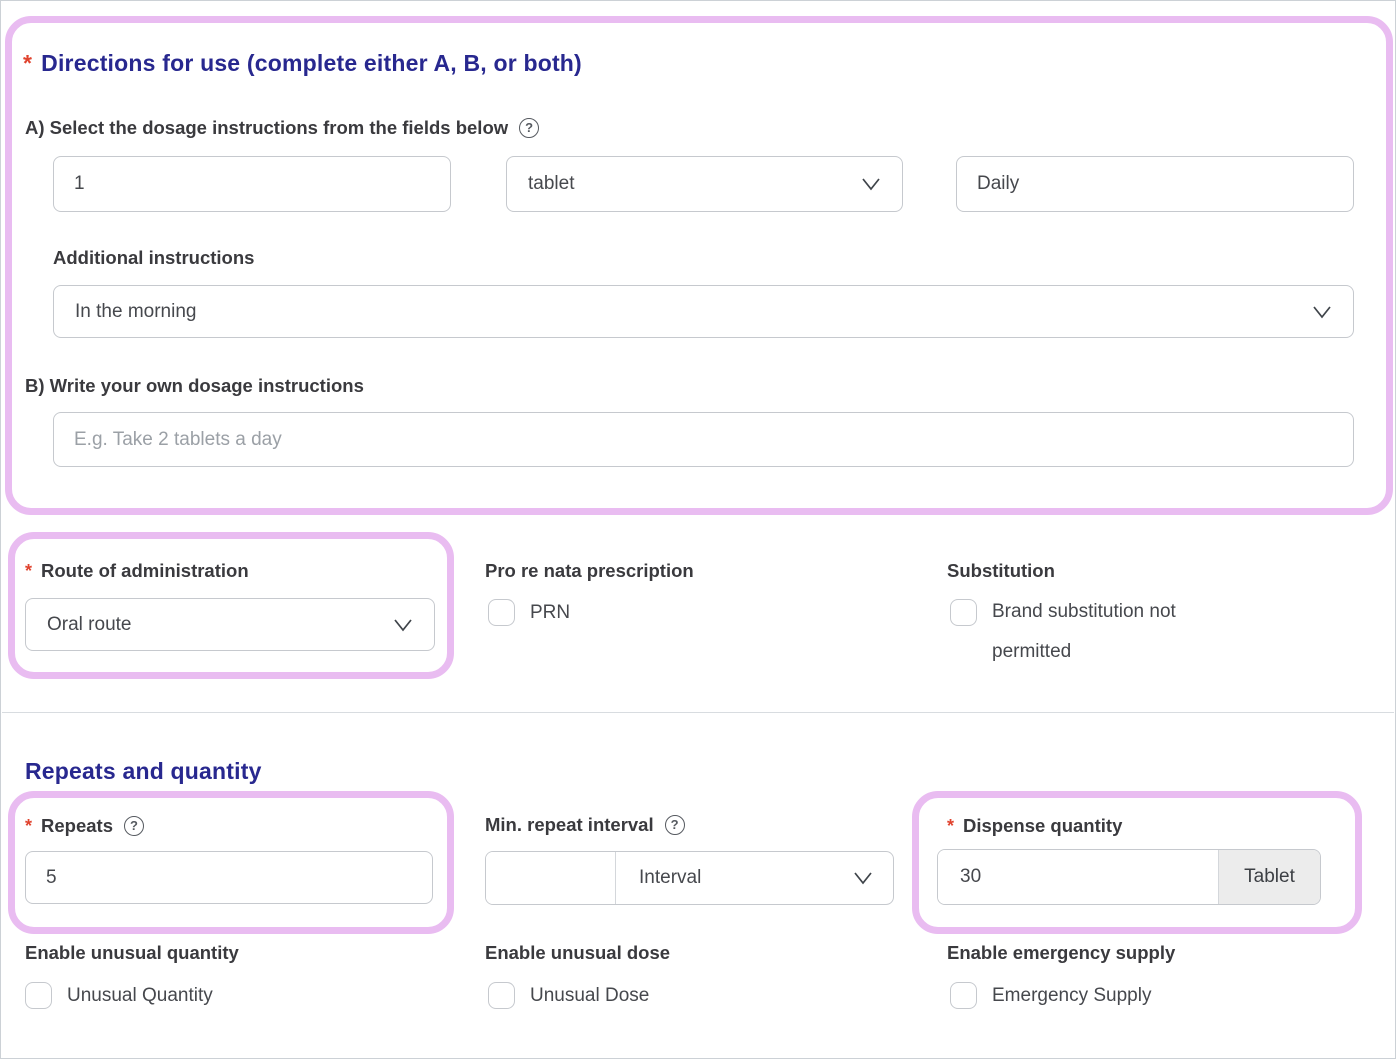 The image size is (1396, 1059). What do you see at coordinates (1078, 877) in the screenshot?
I see `dispense-quantity-input` at bounding box center [1078, 877].